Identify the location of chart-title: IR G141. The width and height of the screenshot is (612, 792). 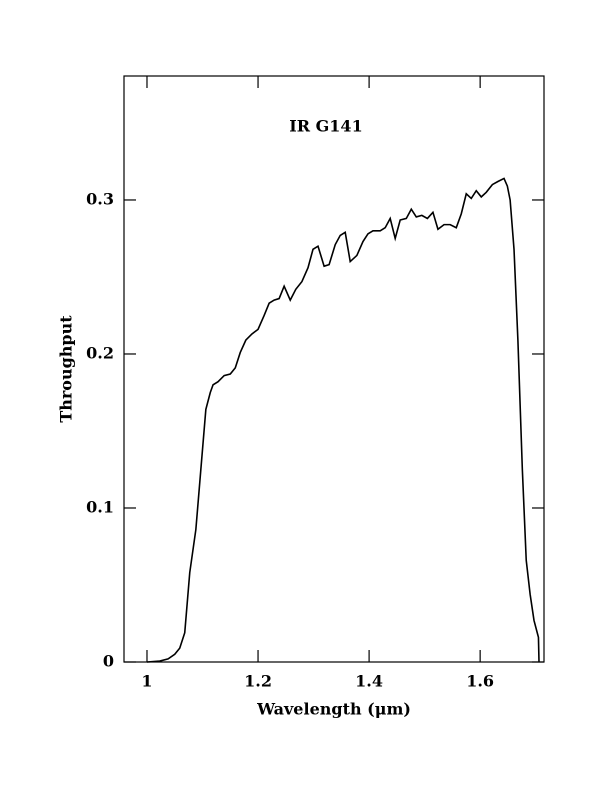
(325, 126).